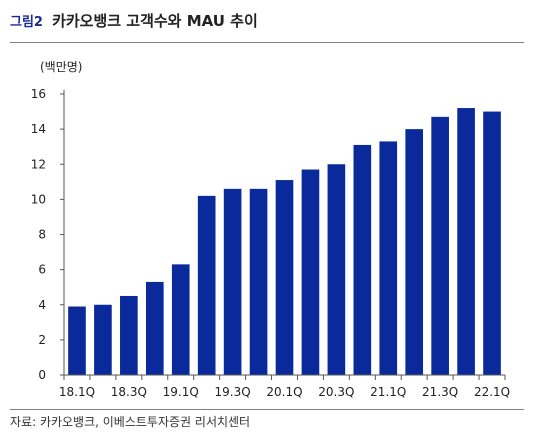 This screenshot has width=534, height=444. I want to click on x-tick-label: 20.1Q, so click(284, 392).